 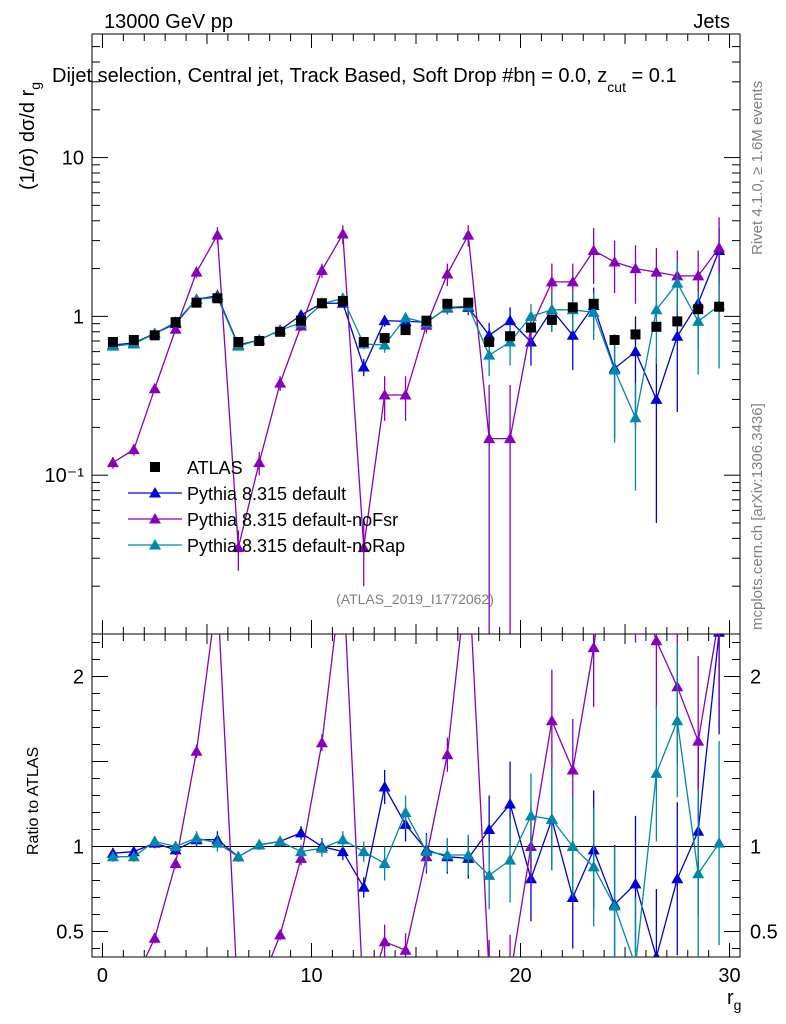 What do you see at coordinates (65, 476) in the screenshot?
I see `y-tick-label: 10⁻¹` at bounding box center [65, 476].